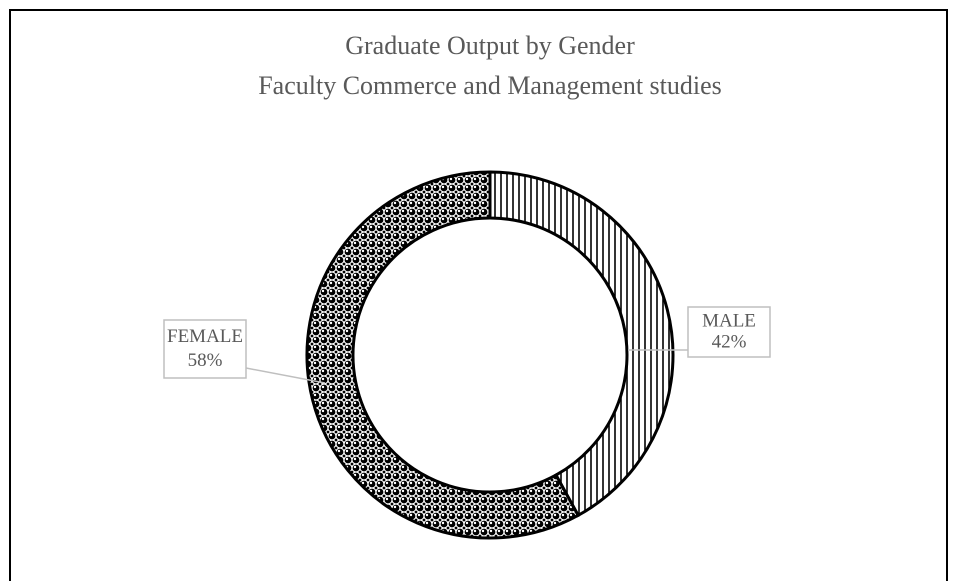 The height and width of the screenshot is (581, 958). I want to click on category-label: MALE, so click(729, 320).